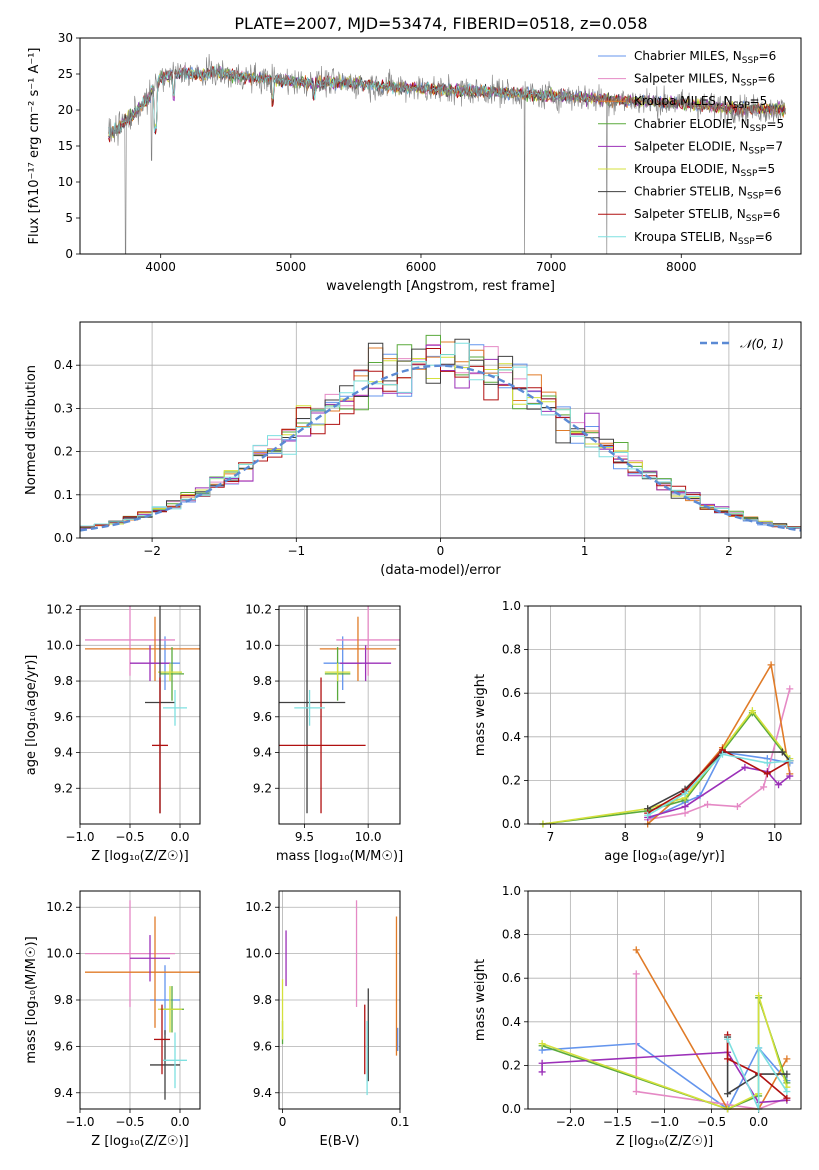 The width and height of the screenshot is (819, 1170). Describe the element at coordinates (441, 551) in the screenshot. I see `x-tick-label: 0` at that location.